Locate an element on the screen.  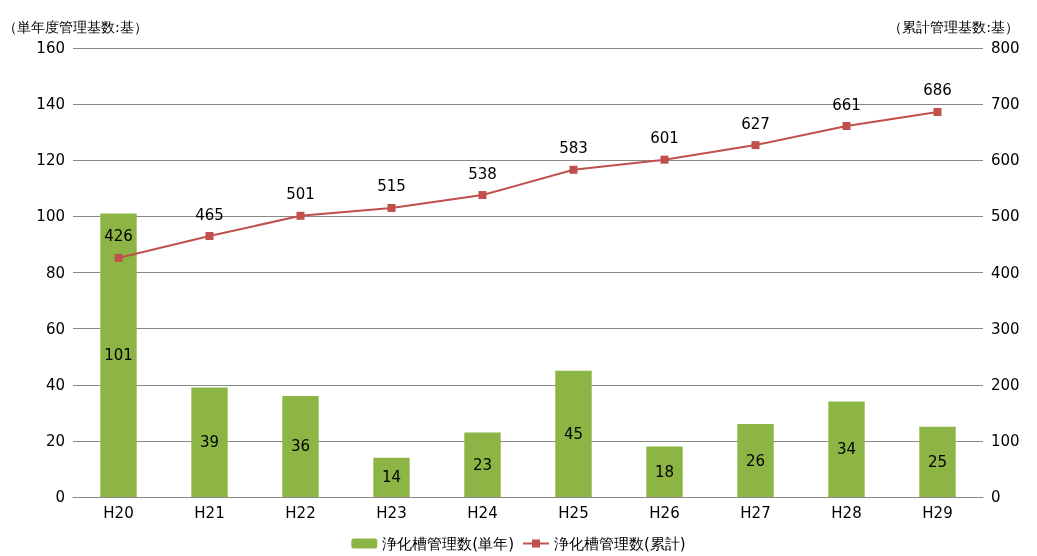
y-tick-label: 0 is located at coordinates (60, 497).